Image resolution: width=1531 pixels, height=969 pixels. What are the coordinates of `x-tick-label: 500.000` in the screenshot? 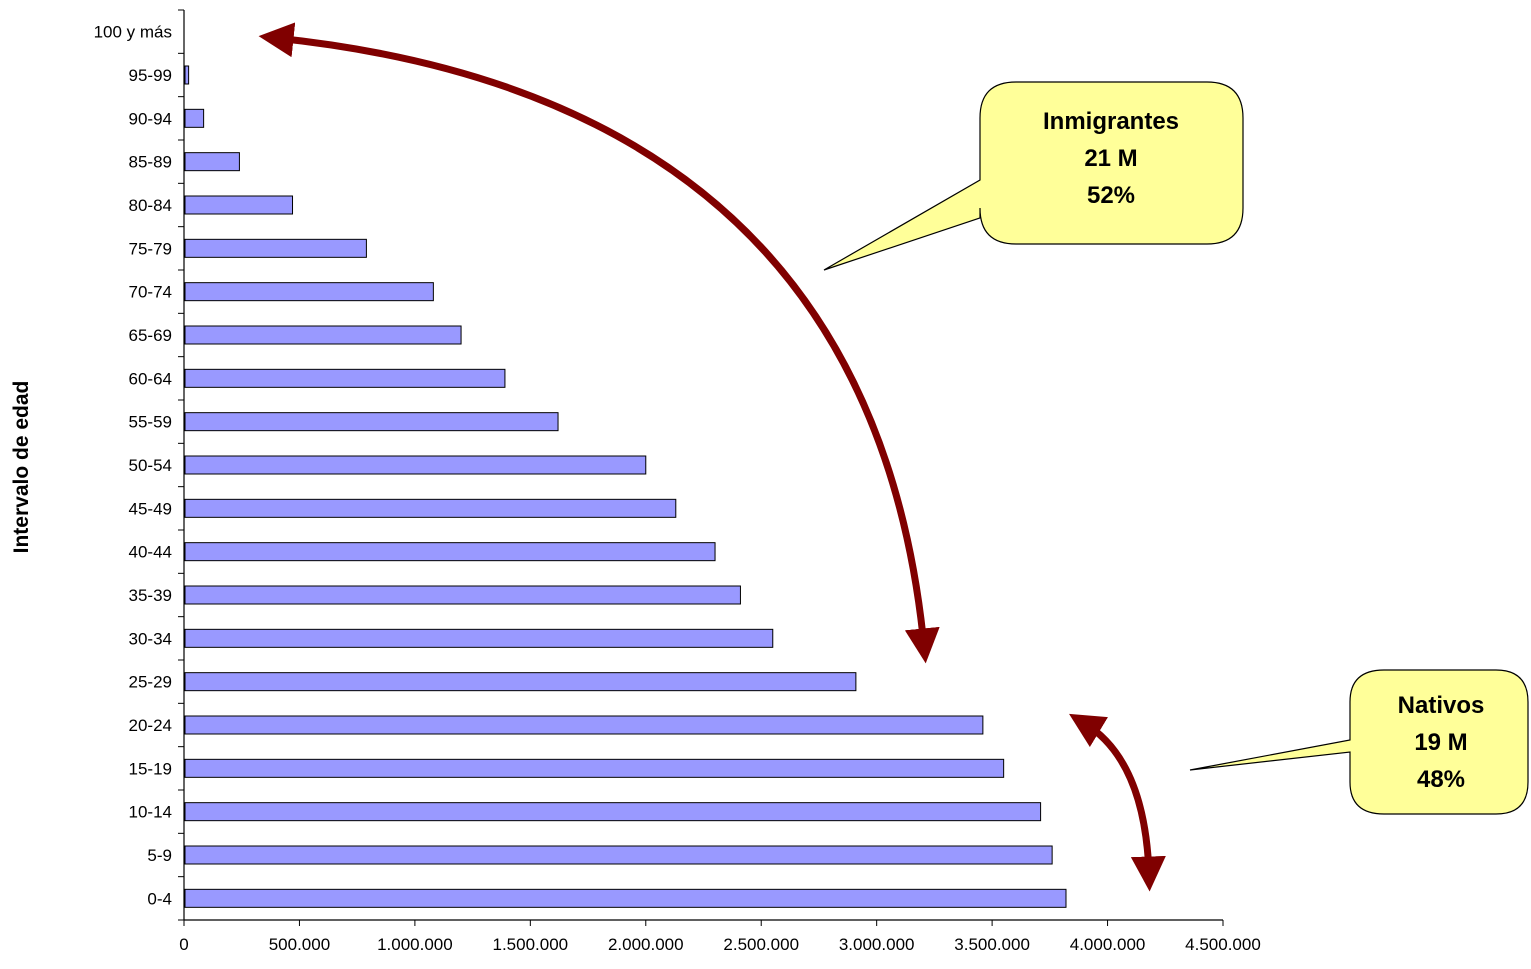 It's located at (299, 944).